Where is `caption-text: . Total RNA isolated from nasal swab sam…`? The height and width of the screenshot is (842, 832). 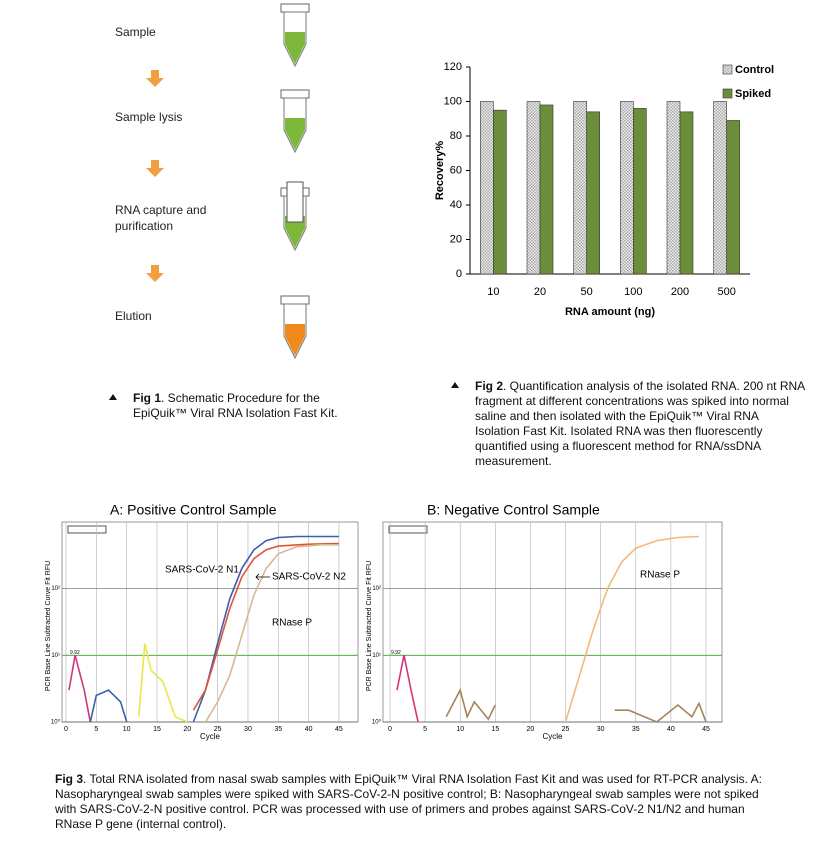 caption-text: . Total RNA isolated from nasal swab sam… is located at coordinates (408, 801).